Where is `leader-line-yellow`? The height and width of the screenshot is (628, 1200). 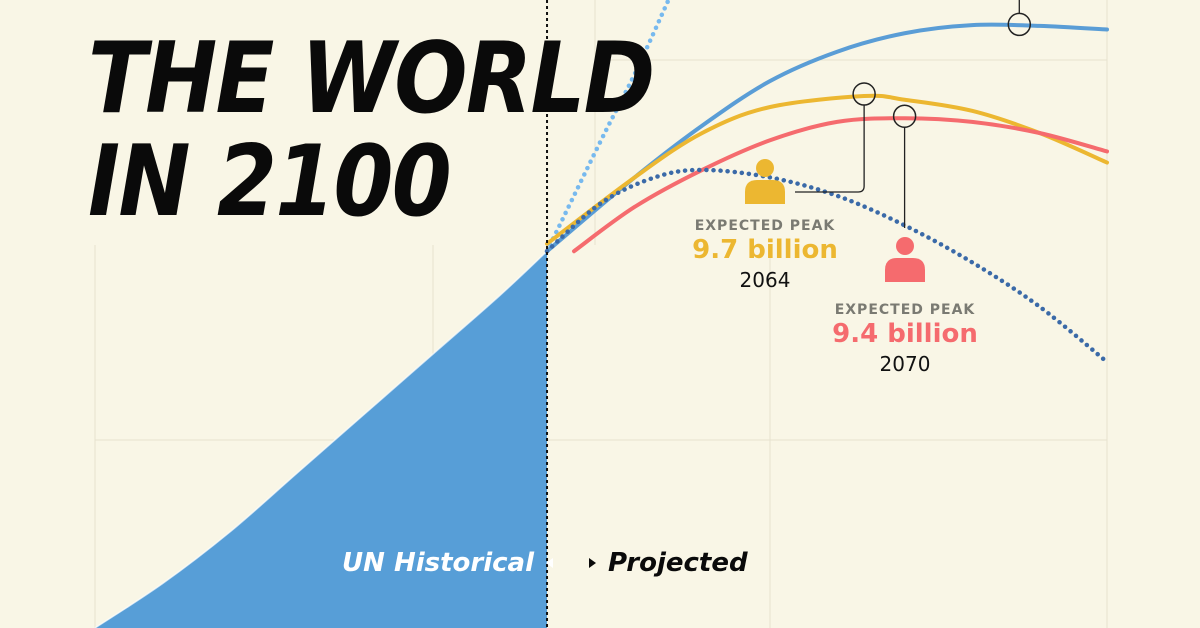
leader-line-yellow is located at coordinates (830, 149).